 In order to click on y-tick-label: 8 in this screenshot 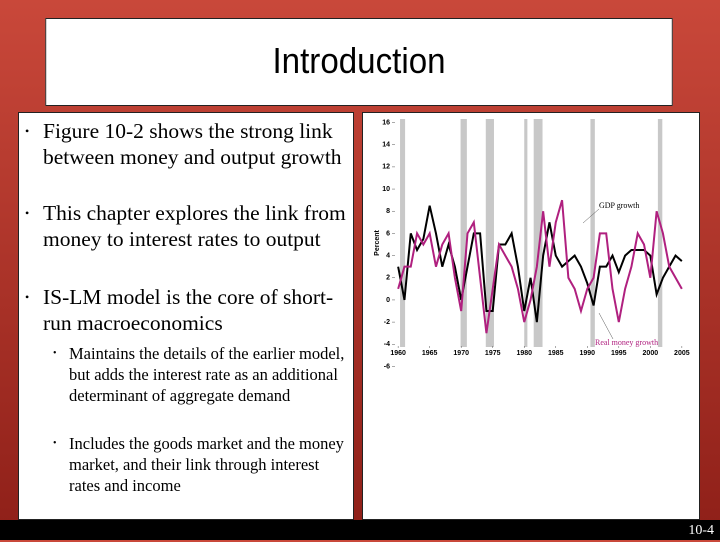, I will do `click(388, 211)`.